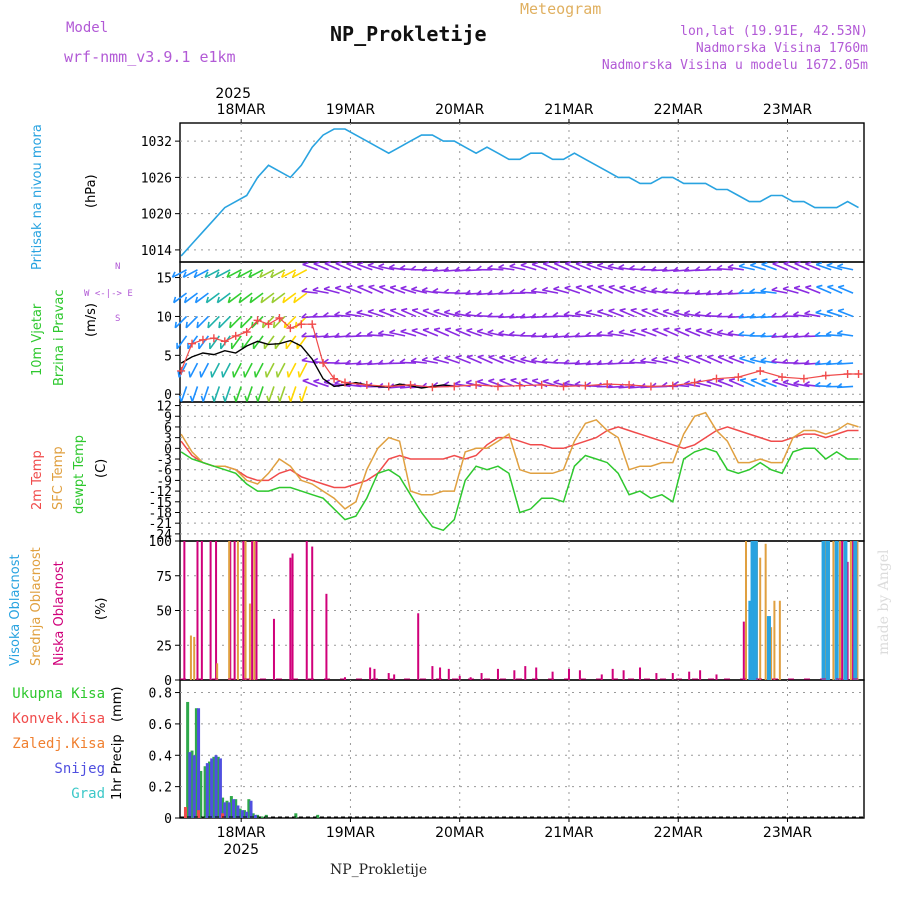 The image size is (900, 900). Describe the element at coordinates (750, 640) in the screenshot. I see `cloud-high-bar` at that location.